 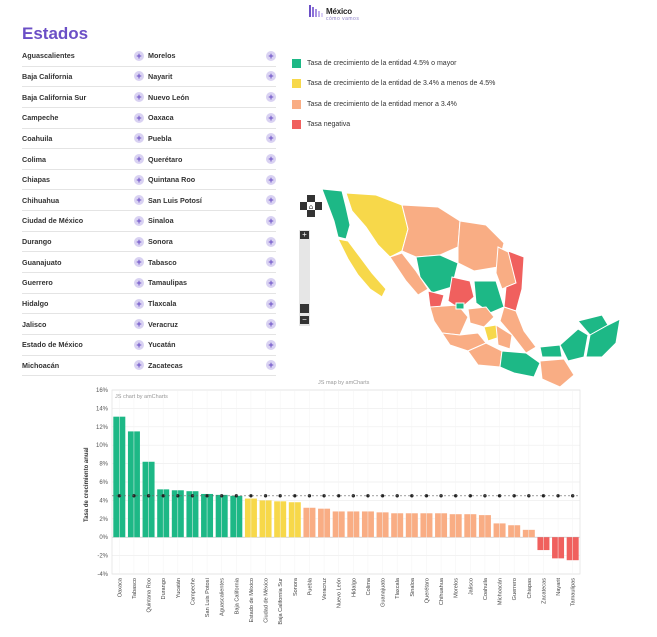 I want to click on state-row: Ciudad de México +, so click(x=85, y=221).